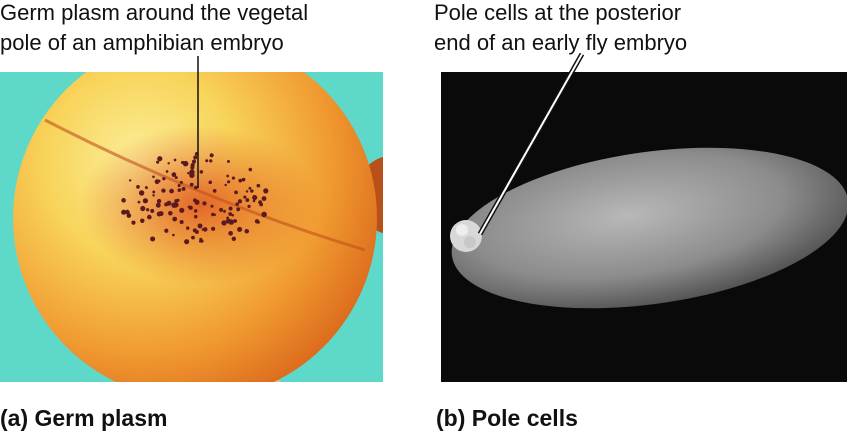 This screenshot has width=850, height=442. Describe the element at coordinates (154, 12) in the screenshot. I see `annotation: Germ plasm around the vegetal` at that location.